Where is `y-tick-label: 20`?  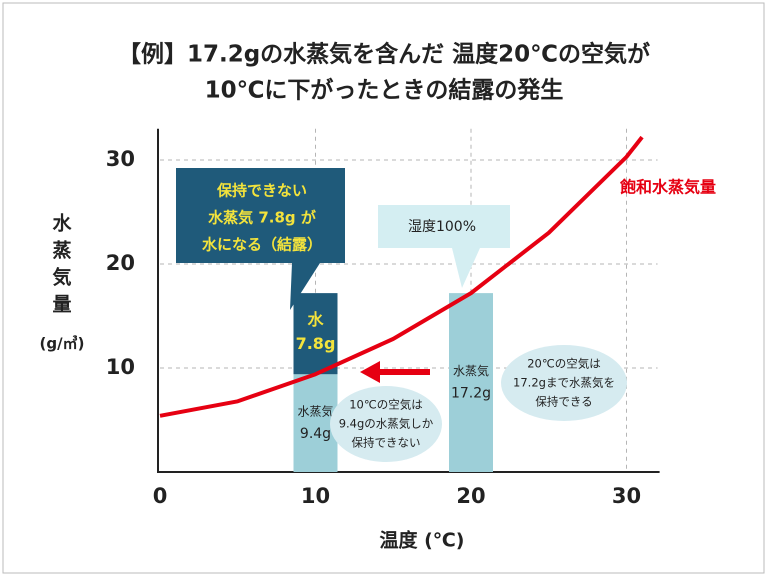
y-tick-label: 20 is located at coordinates (120, 263).